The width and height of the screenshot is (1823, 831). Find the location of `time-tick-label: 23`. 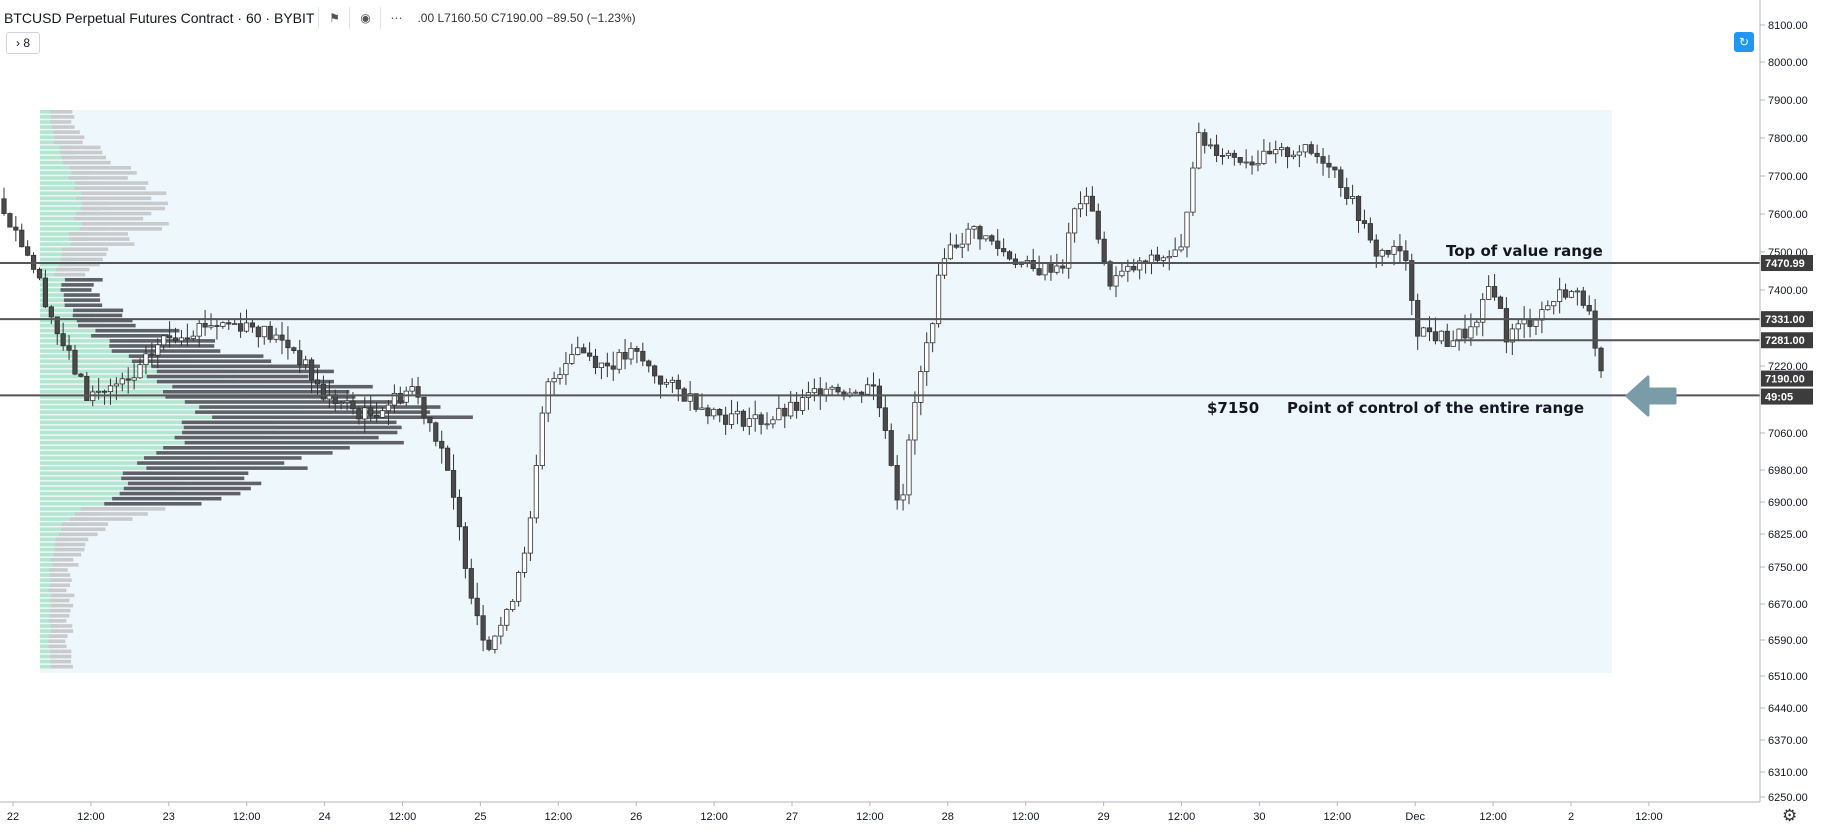

time-tick-label: 23 is located at coordinates (169, 817).